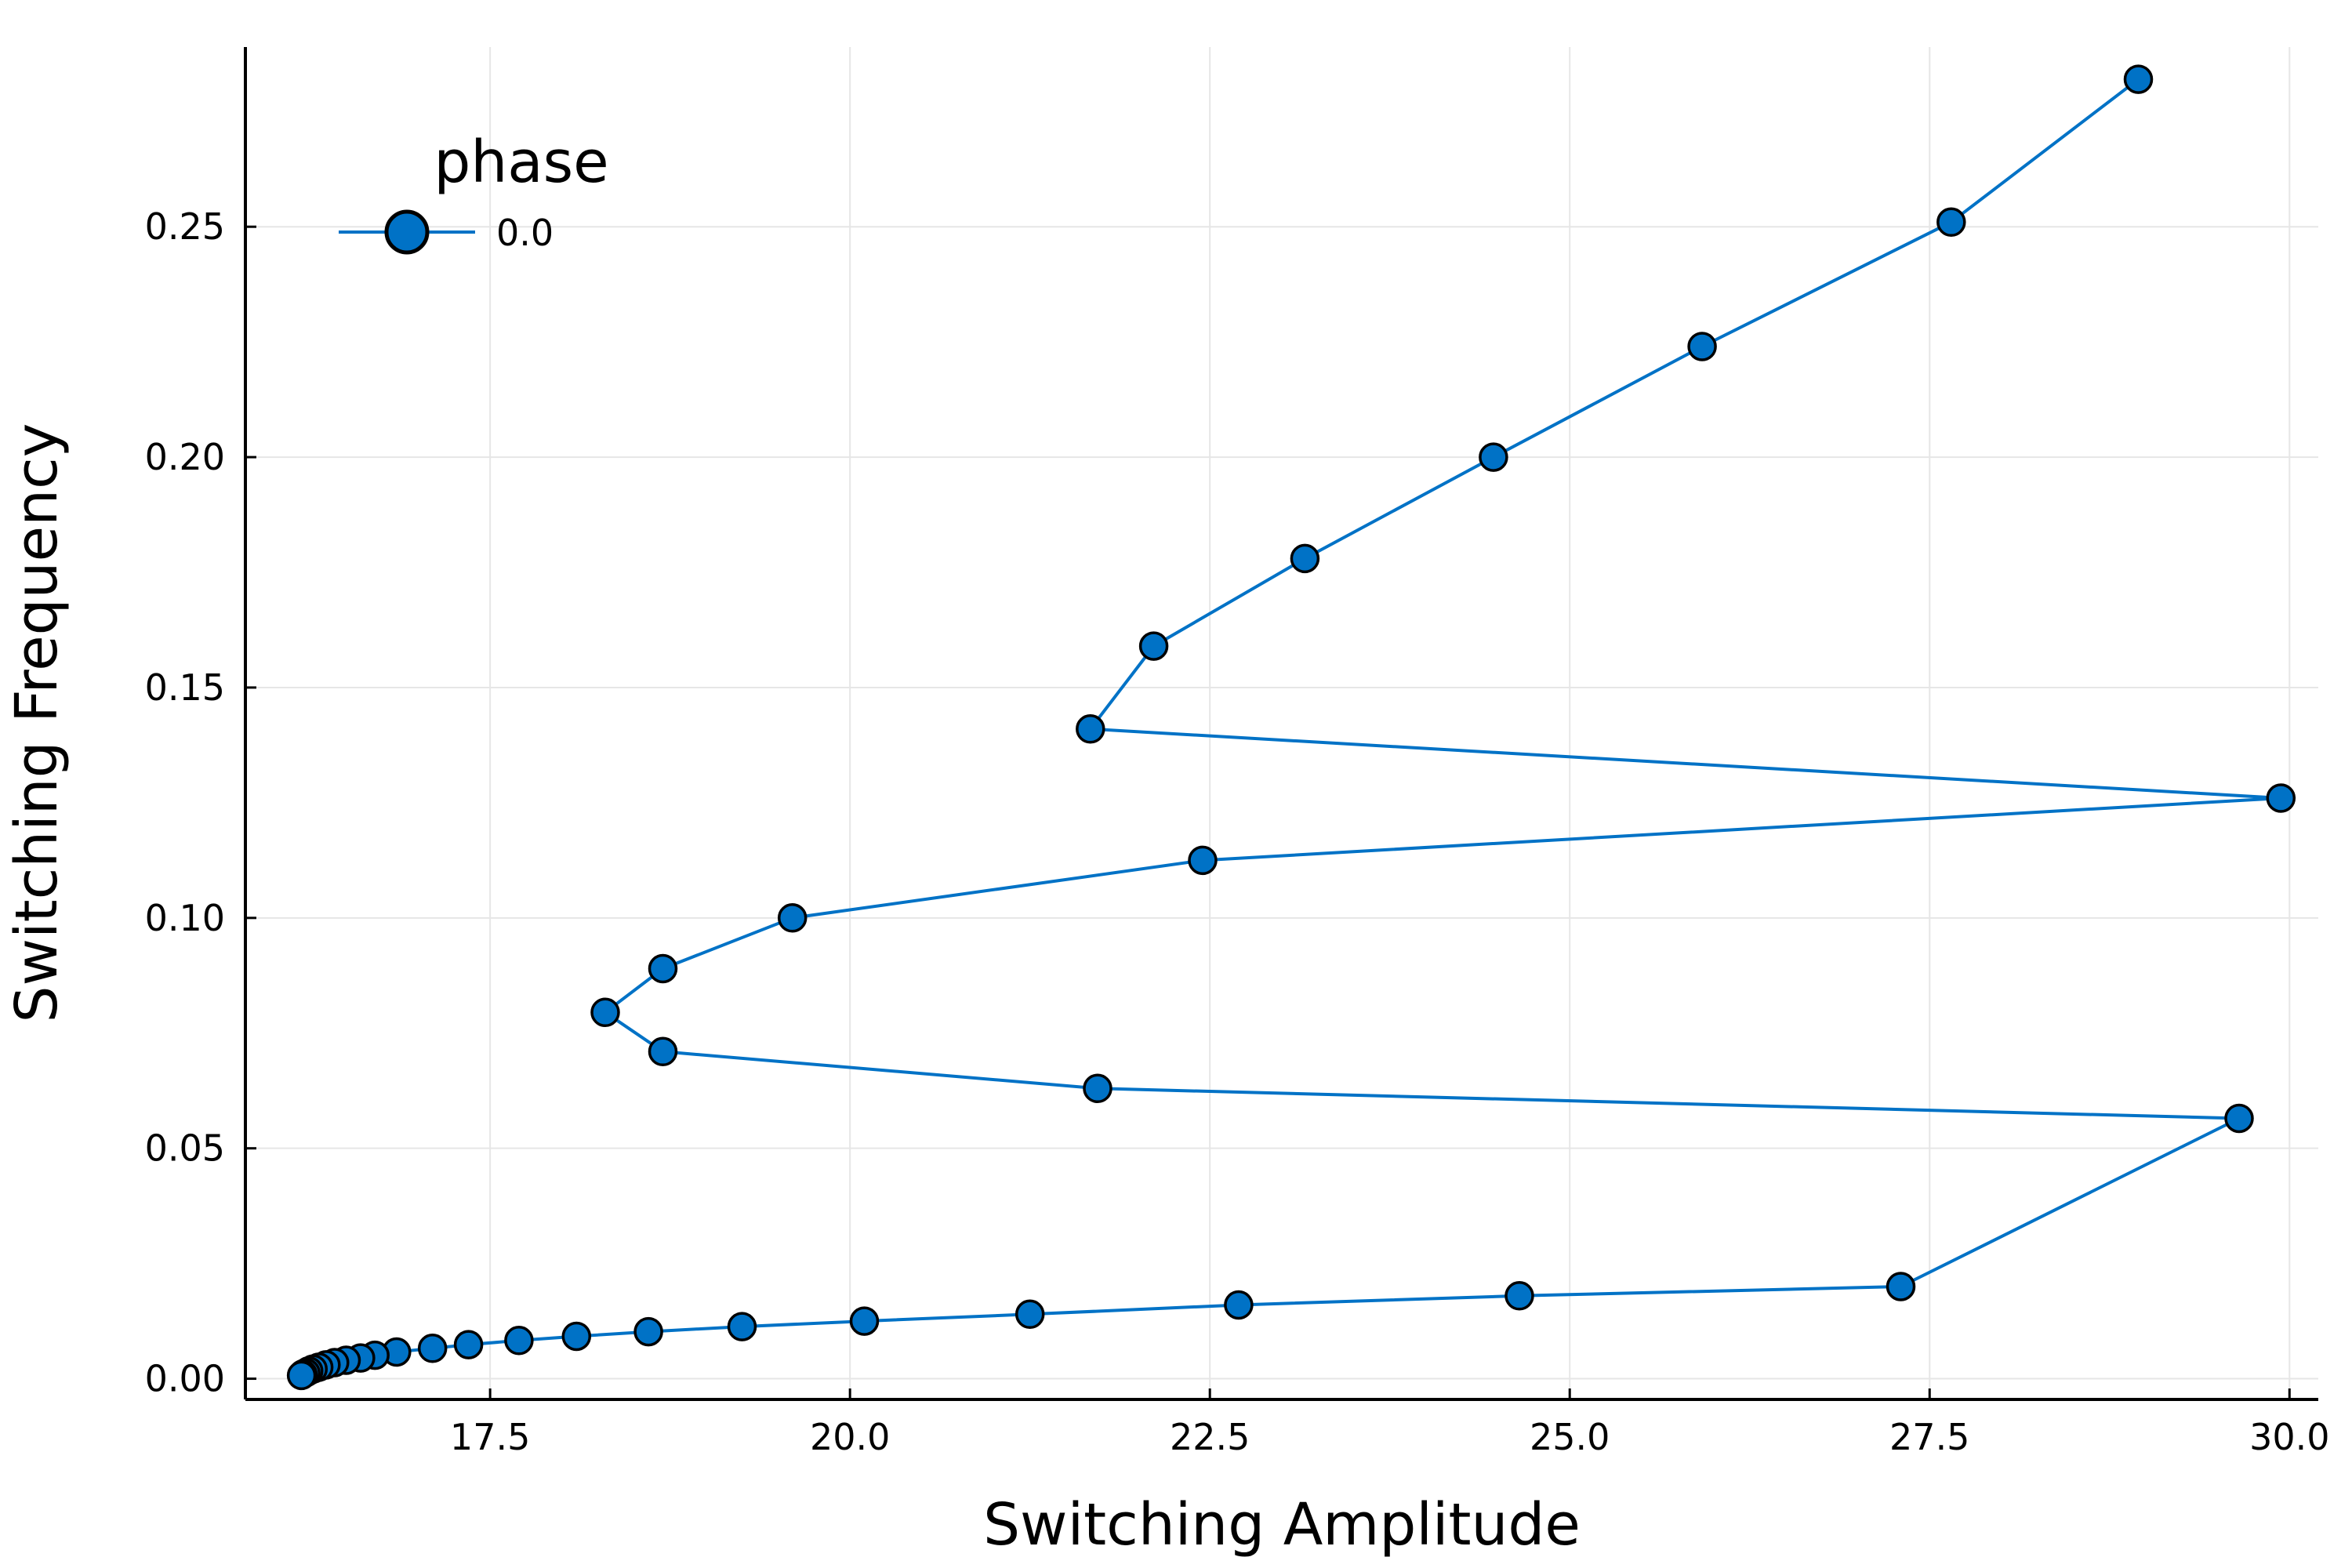  I want to click on legend-title: phase, so click(521, 162).